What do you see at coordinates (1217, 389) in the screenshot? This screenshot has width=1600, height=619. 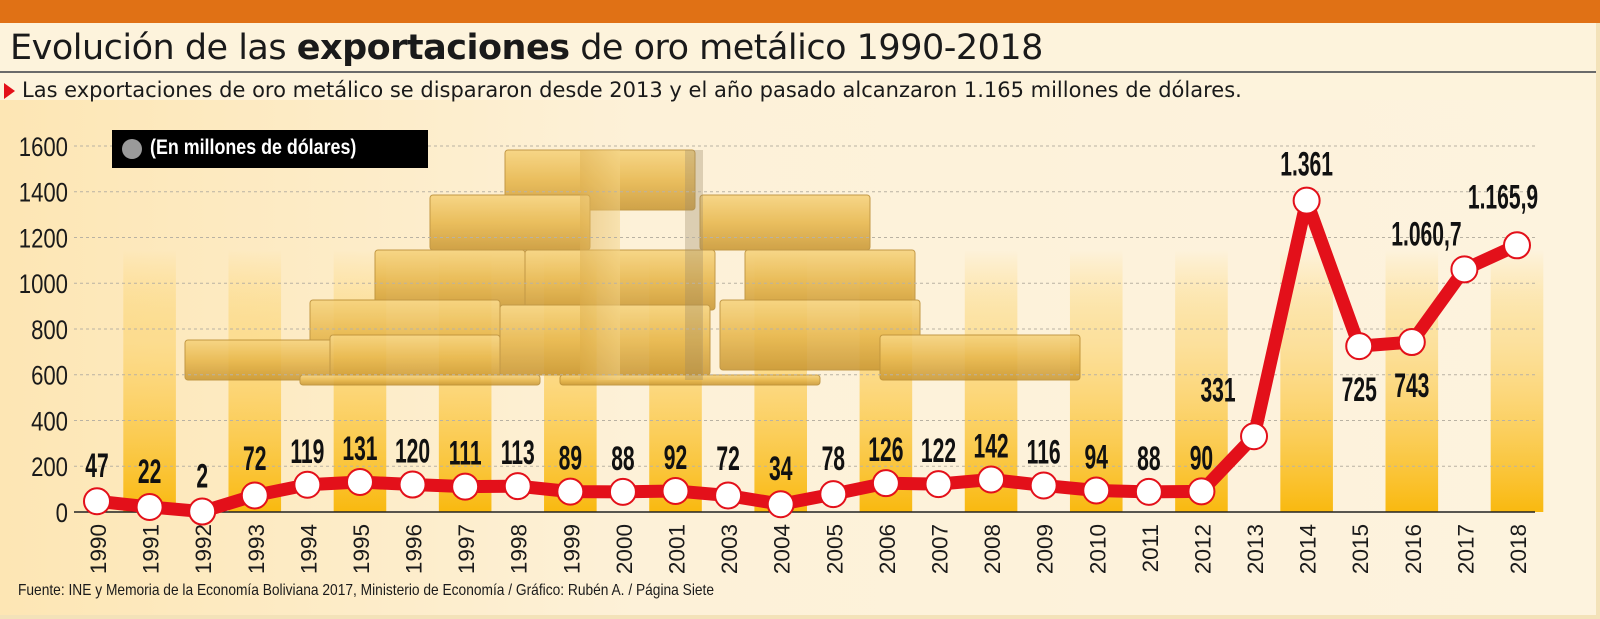 I see `data-label: 331` at bounding box center [1217, 389].